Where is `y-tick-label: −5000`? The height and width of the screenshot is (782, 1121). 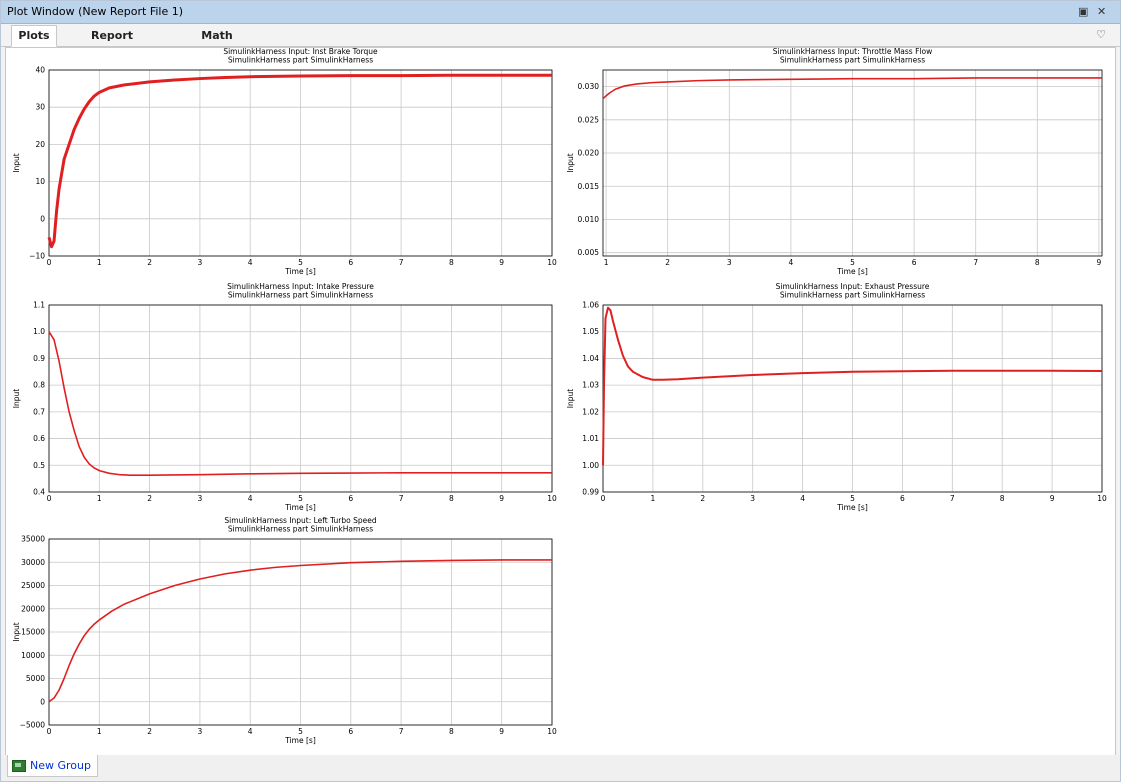
y-tick-label: −5000 is located at coordinates (33, 725).